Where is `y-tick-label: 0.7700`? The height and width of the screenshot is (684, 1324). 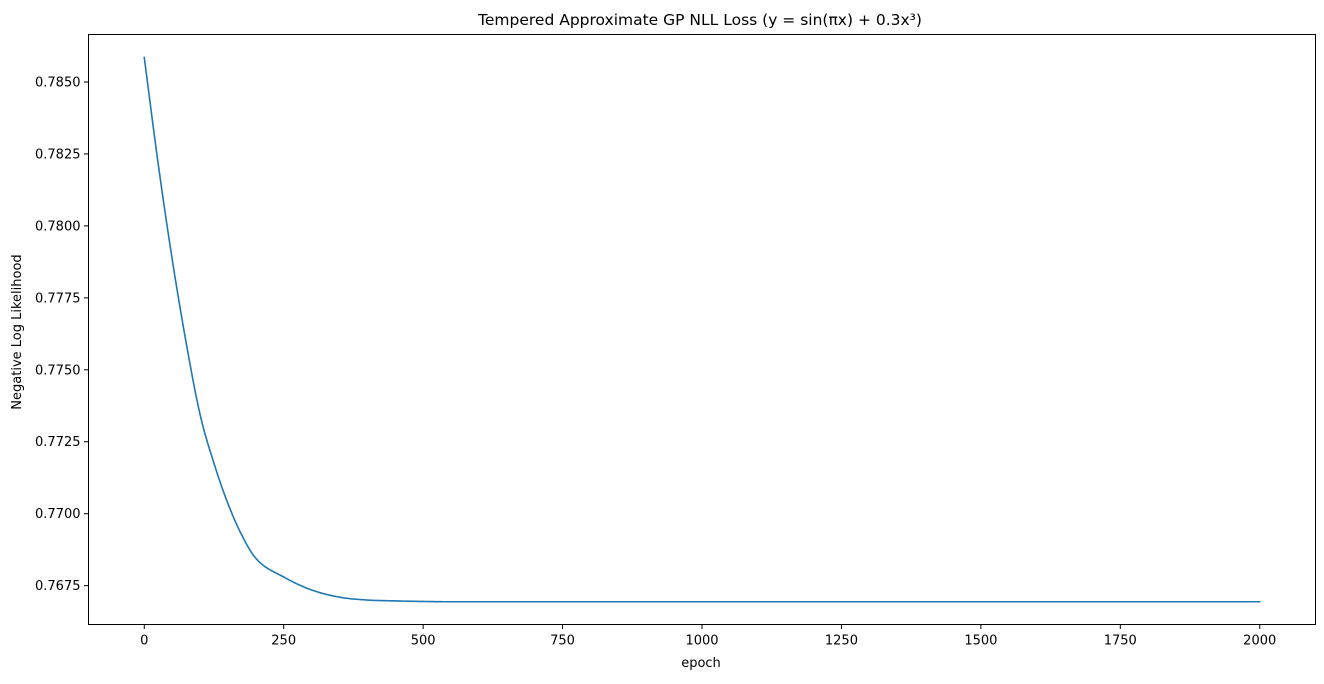 y-tick-label: 0.7700 is located at coordinates (58, 514).